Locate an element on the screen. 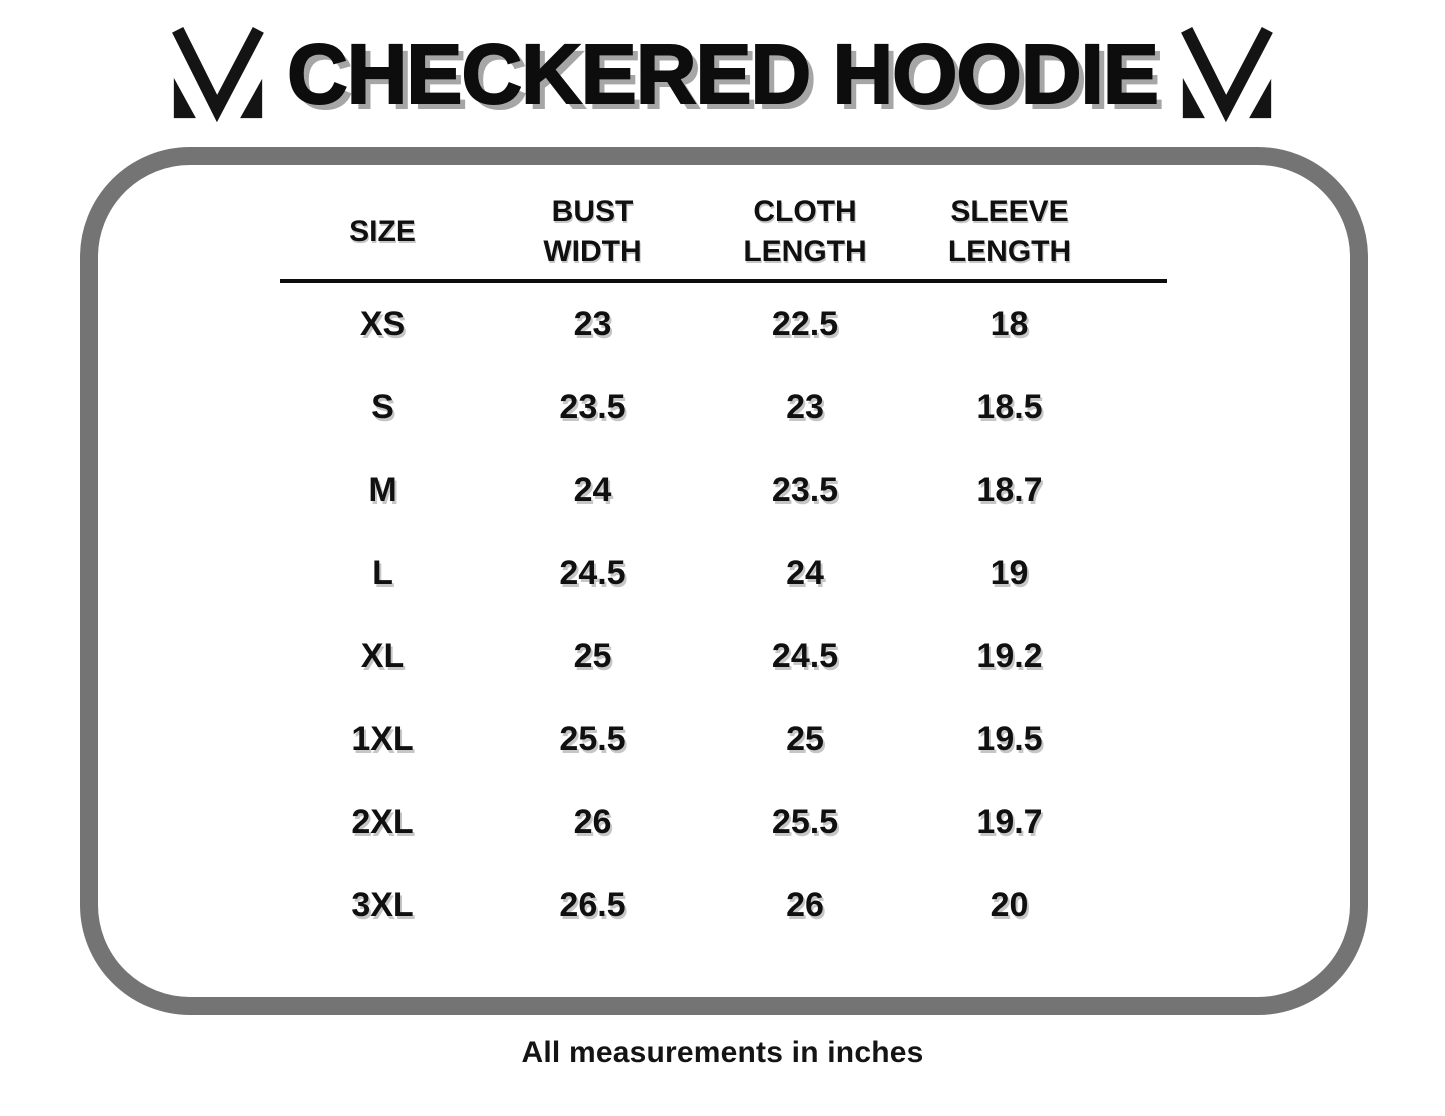 Image resolution: width=1445 pixels, height=1116 pixels. measurement-cell: 20 is located at coordinates (1009, 905).